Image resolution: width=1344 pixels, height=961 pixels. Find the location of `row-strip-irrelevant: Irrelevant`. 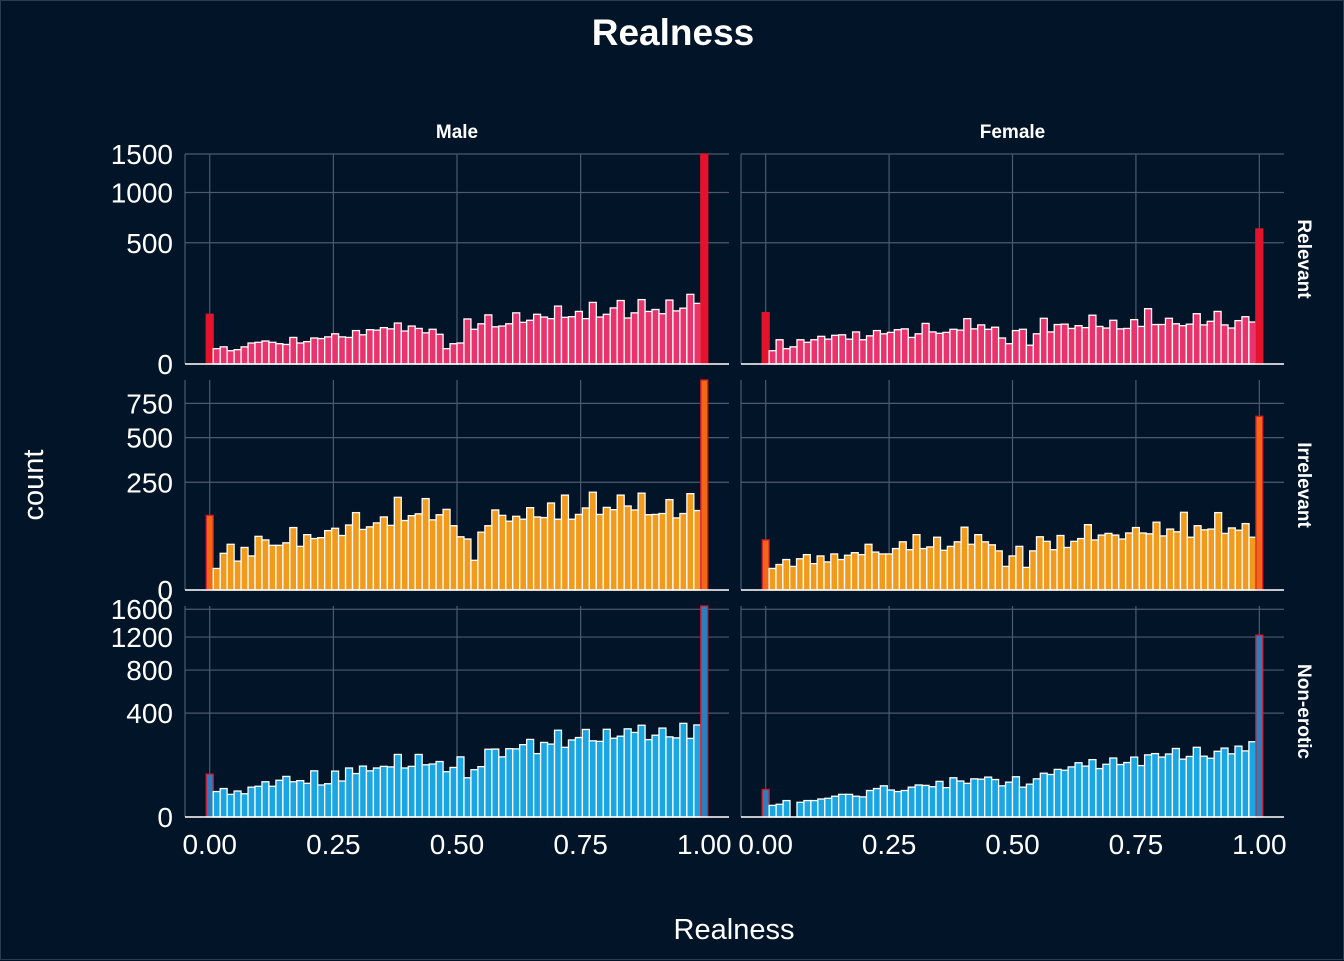

row-strip-irrelevant: Irrelevant is located at coordinates (1303, 485).